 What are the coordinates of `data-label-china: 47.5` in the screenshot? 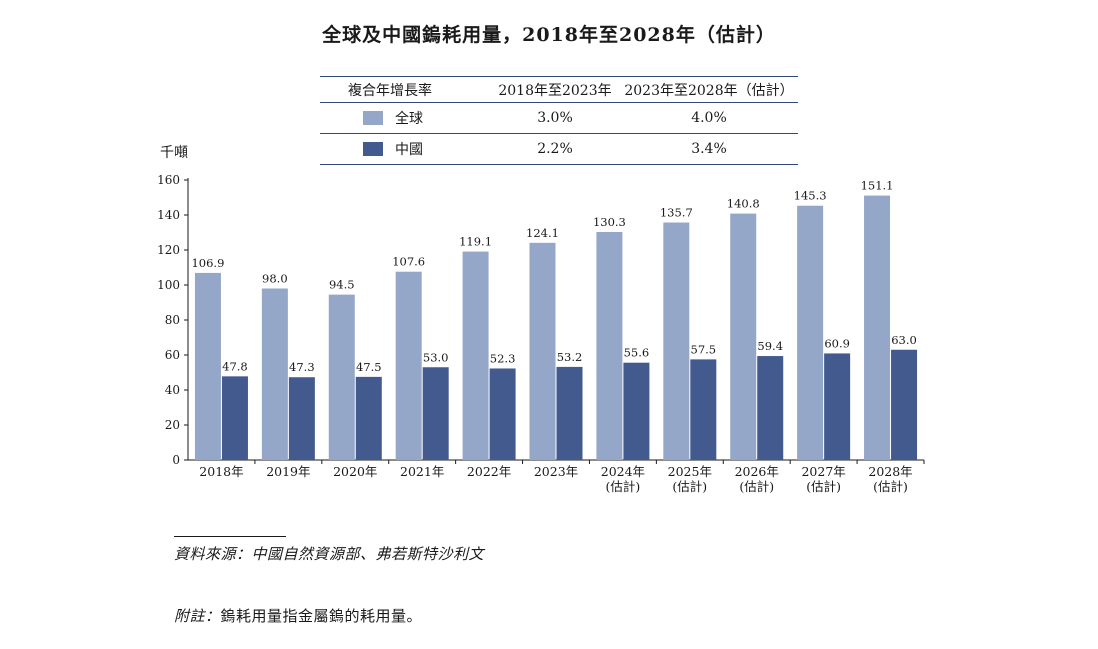 It's located at (369, 367).